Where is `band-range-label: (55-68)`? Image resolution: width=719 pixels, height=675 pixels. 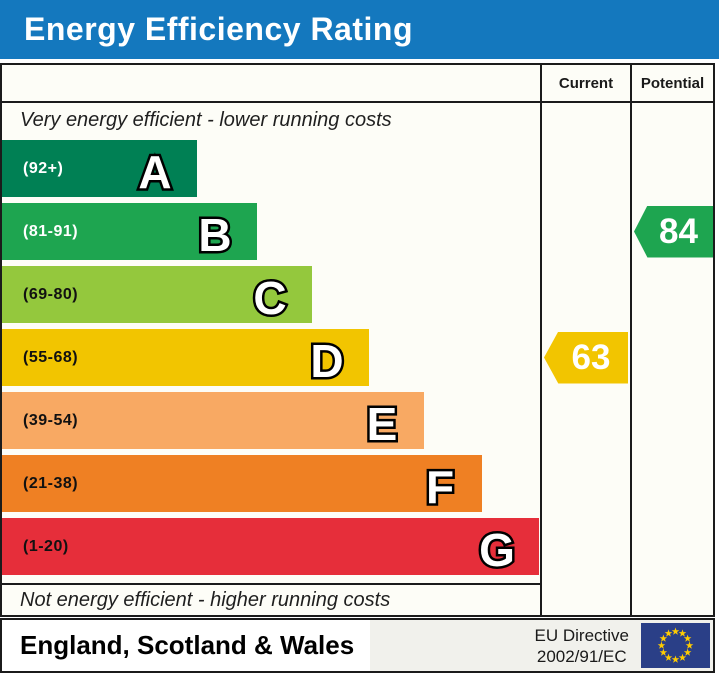 band-range-label: (55-68) is located at coordinates (51, 357).